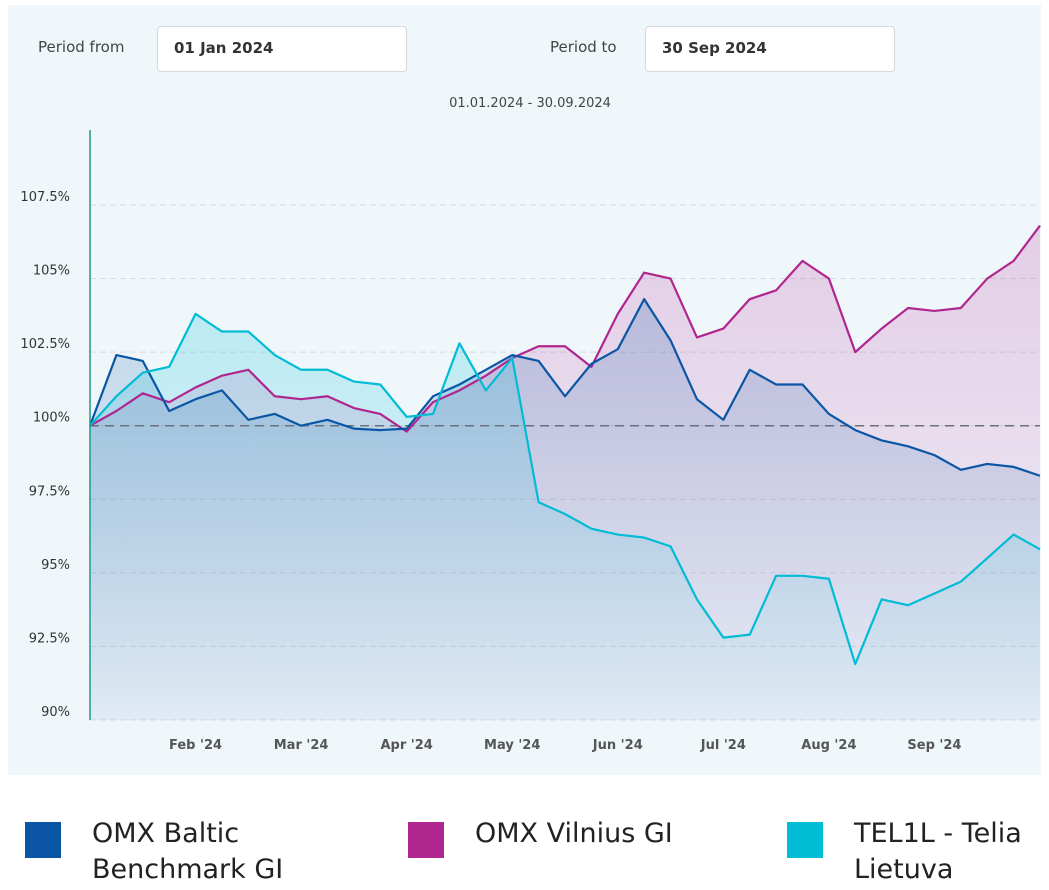  What do you see at coordinates (49, 638) in the screenshot?
I see `y-tick-label: 92.5%` at bounding box center [49, 638].